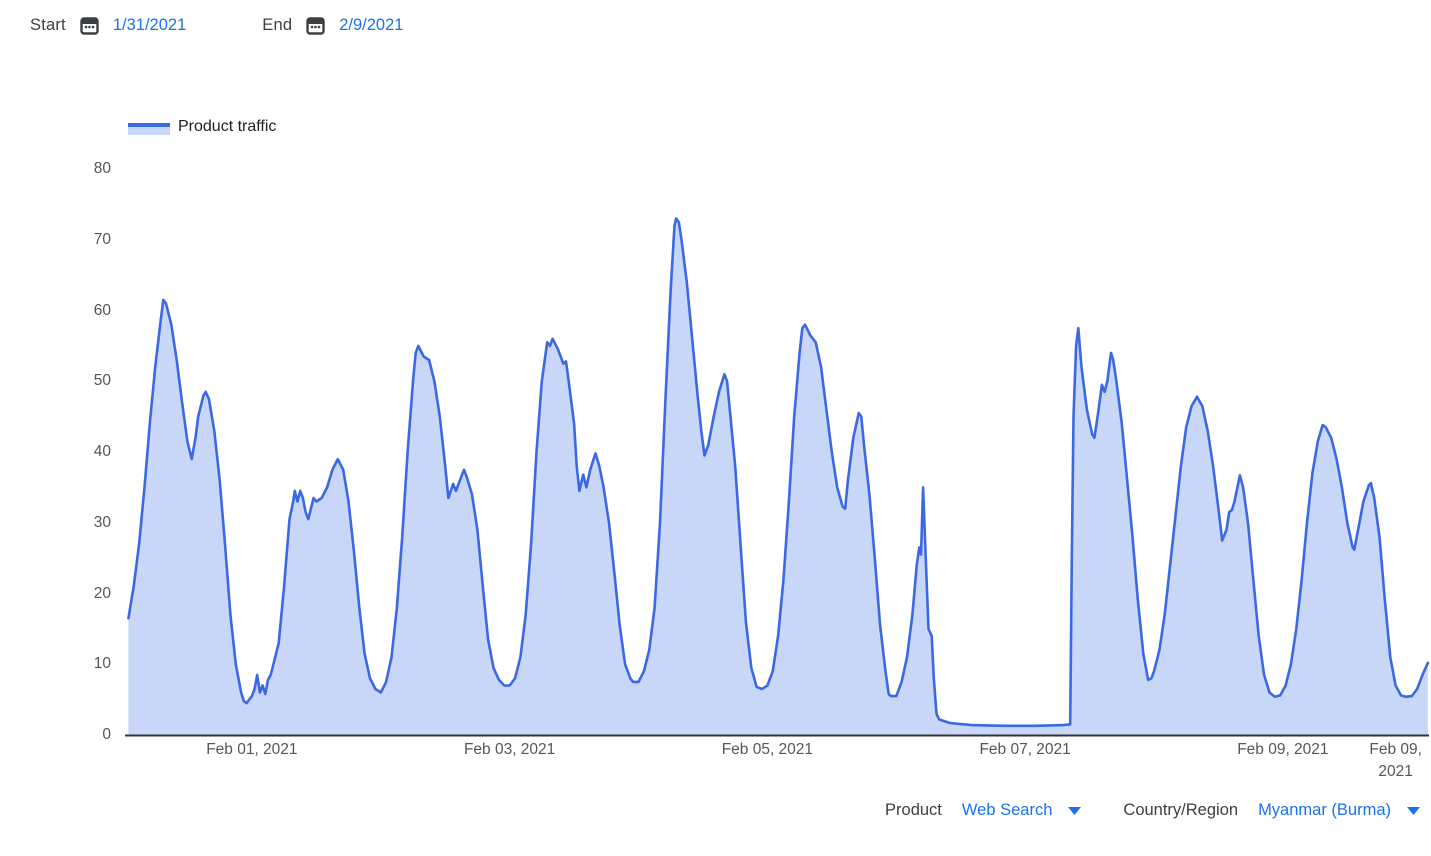  I want to click on product-select-value: Web Search, so click(1007, 810).